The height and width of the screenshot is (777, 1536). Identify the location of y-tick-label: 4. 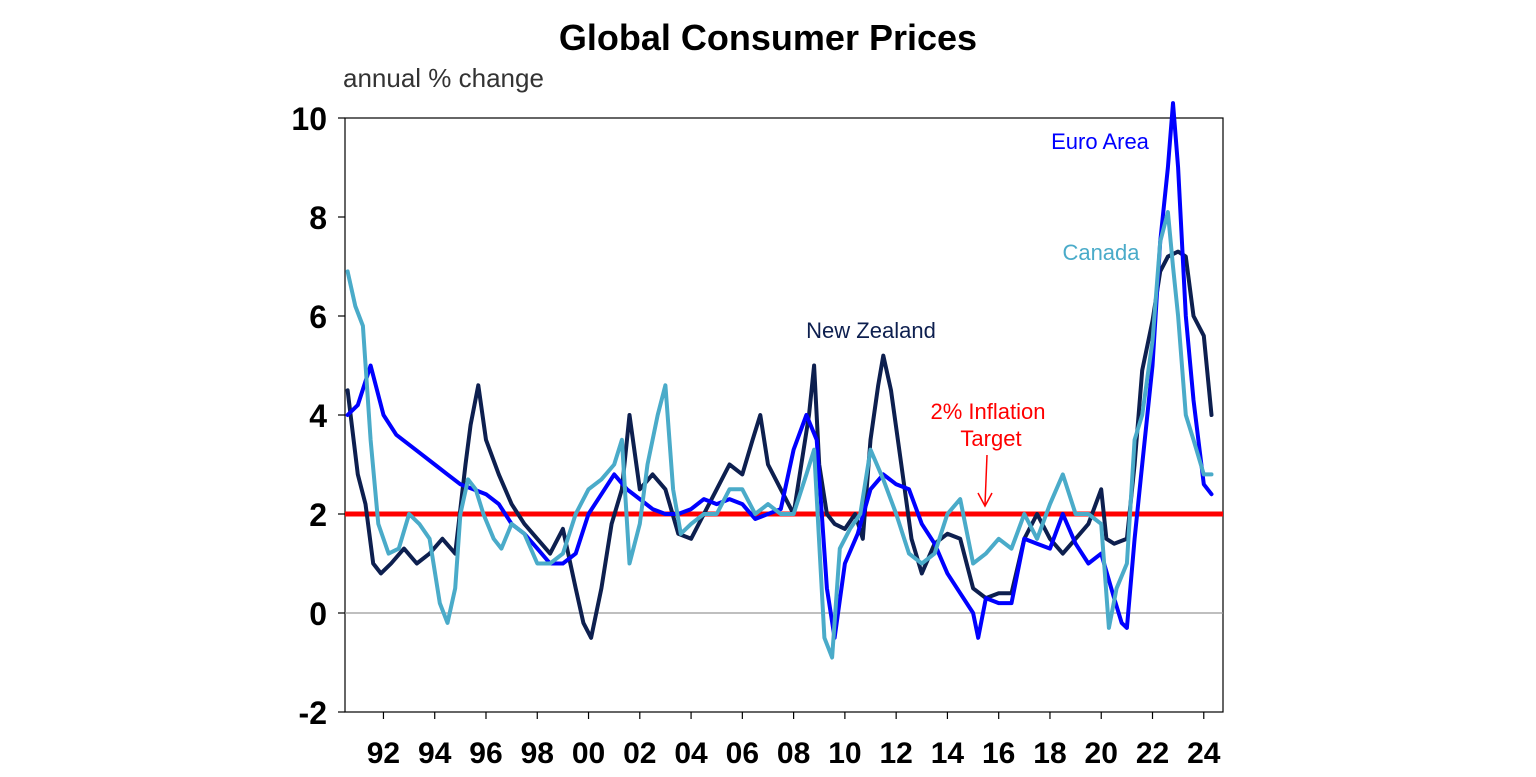
(318, 416).